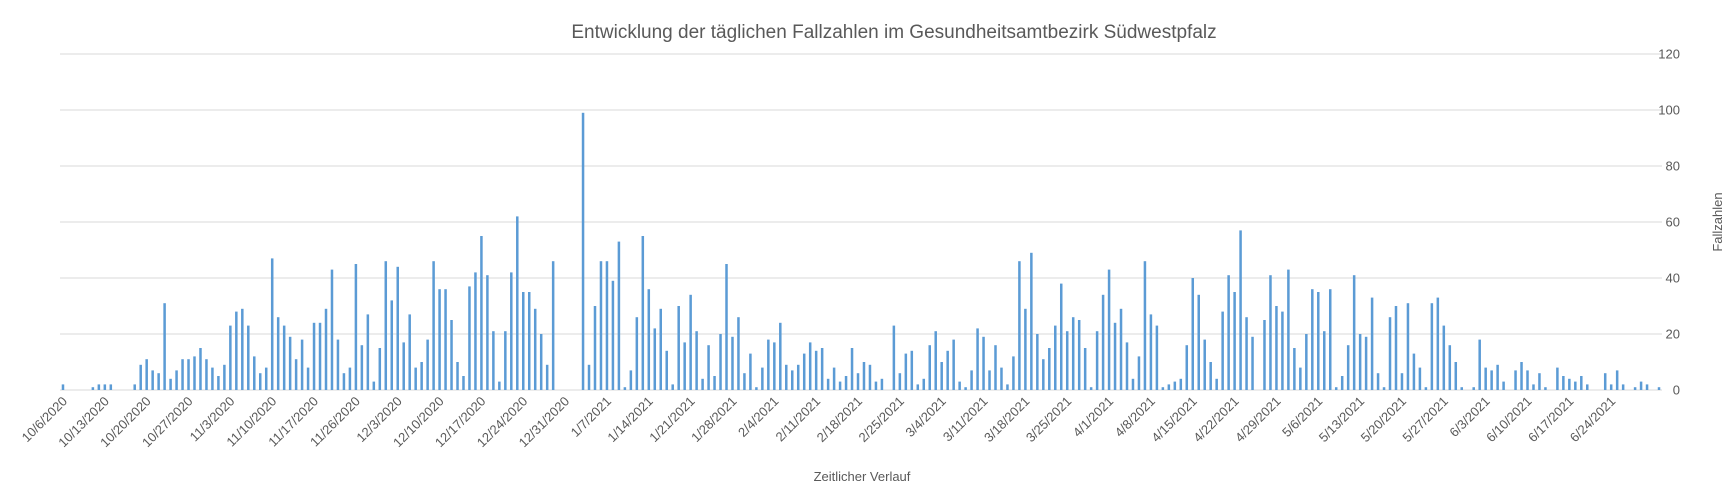  I want to click on y-tick-label: 20, so click(1673, 334).